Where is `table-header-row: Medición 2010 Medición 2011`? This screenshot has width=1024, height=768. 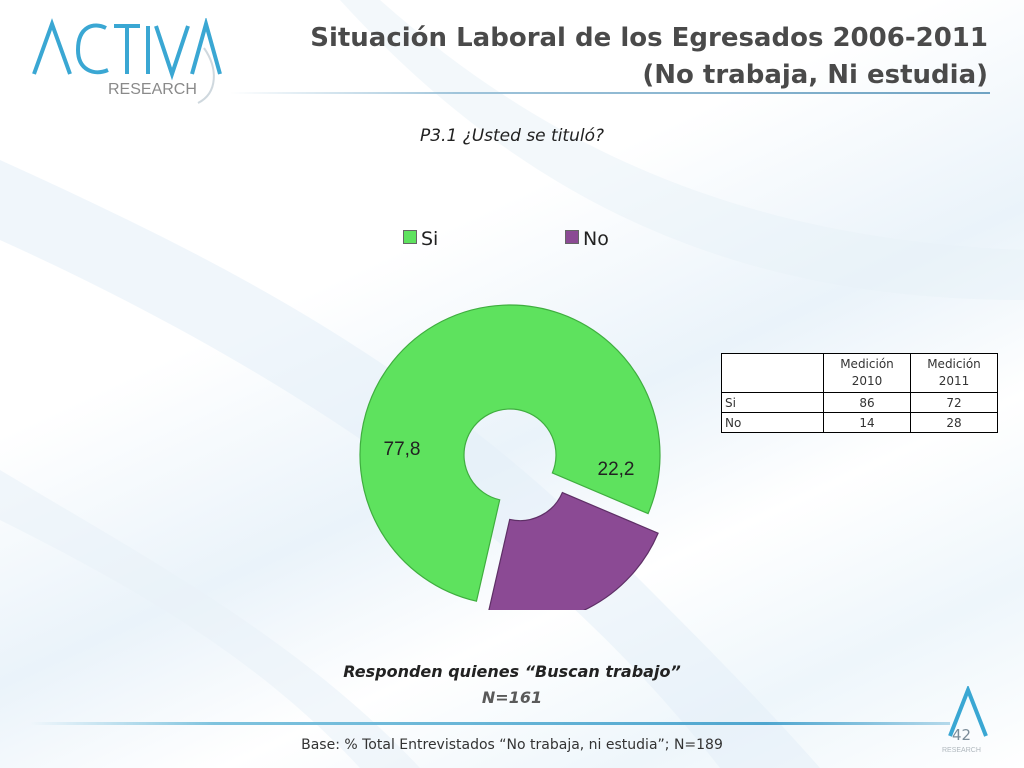
table-header-row: Medición 2010 Medición 2011 is located at coordinates (859, 373).